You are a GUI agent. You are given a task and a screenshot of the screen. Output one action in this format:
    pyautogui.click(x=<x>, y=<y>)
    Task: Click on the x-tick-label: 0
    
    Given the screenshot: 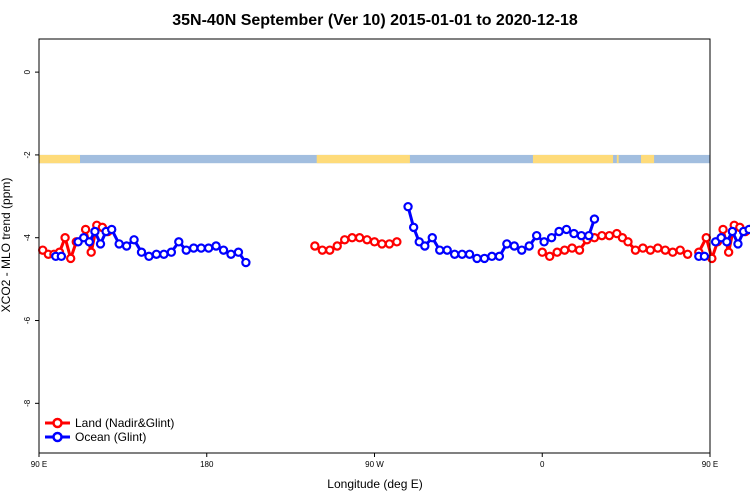 What is the action you would take?
    pyautogui.click(x=542, y=464)
    